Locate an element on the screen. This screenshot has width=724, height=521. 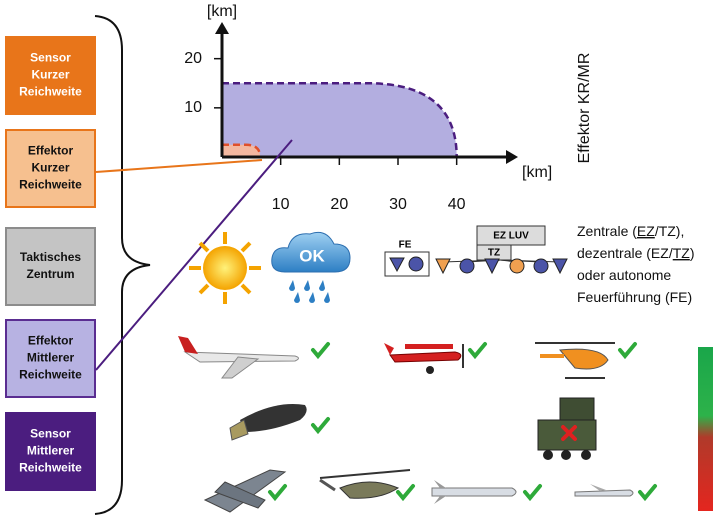
note-text: ) is located at coordinates (692, 253).